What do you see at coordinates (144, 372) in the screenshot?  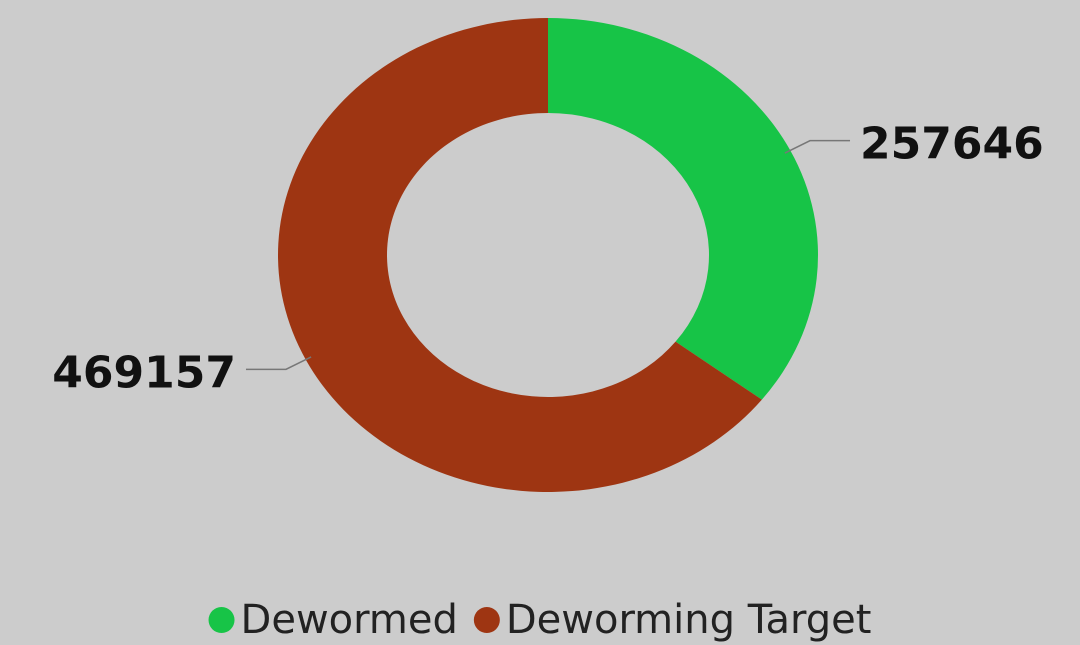 I see `data-label: 469157` at bounding box center [144, 372].